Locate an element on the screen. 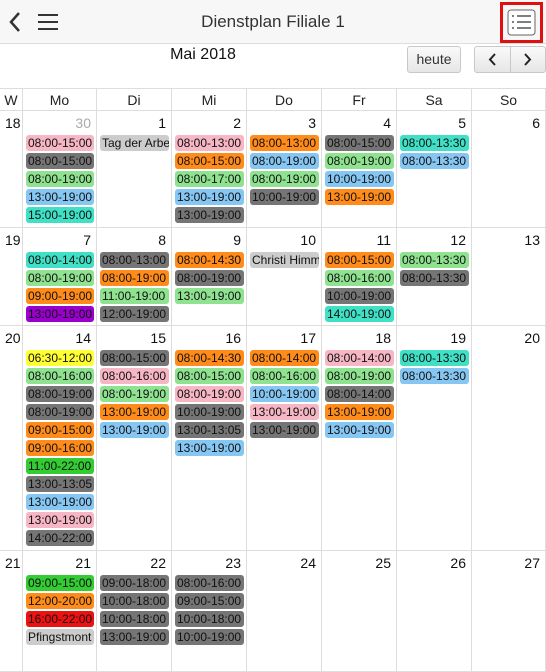 This screenshot has width=546, height=672. day-number: 21 is located at coordinates (83, 563).